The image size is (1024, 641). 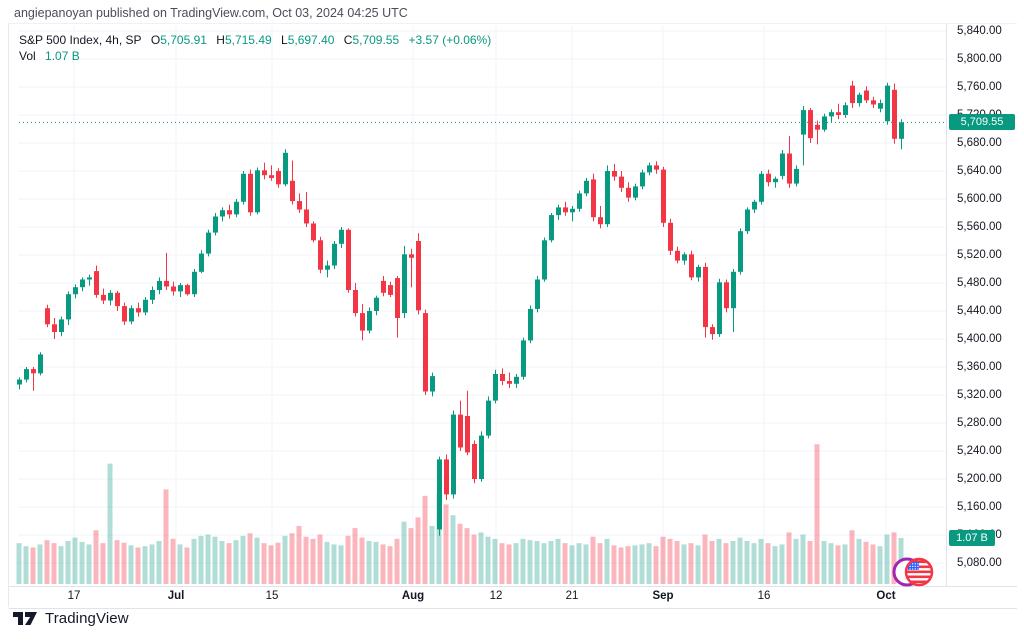 I want to click on time-axis: 17 Jul 15 Aug 12 21 Sep 16 Oct, so click(x=513, y=597).